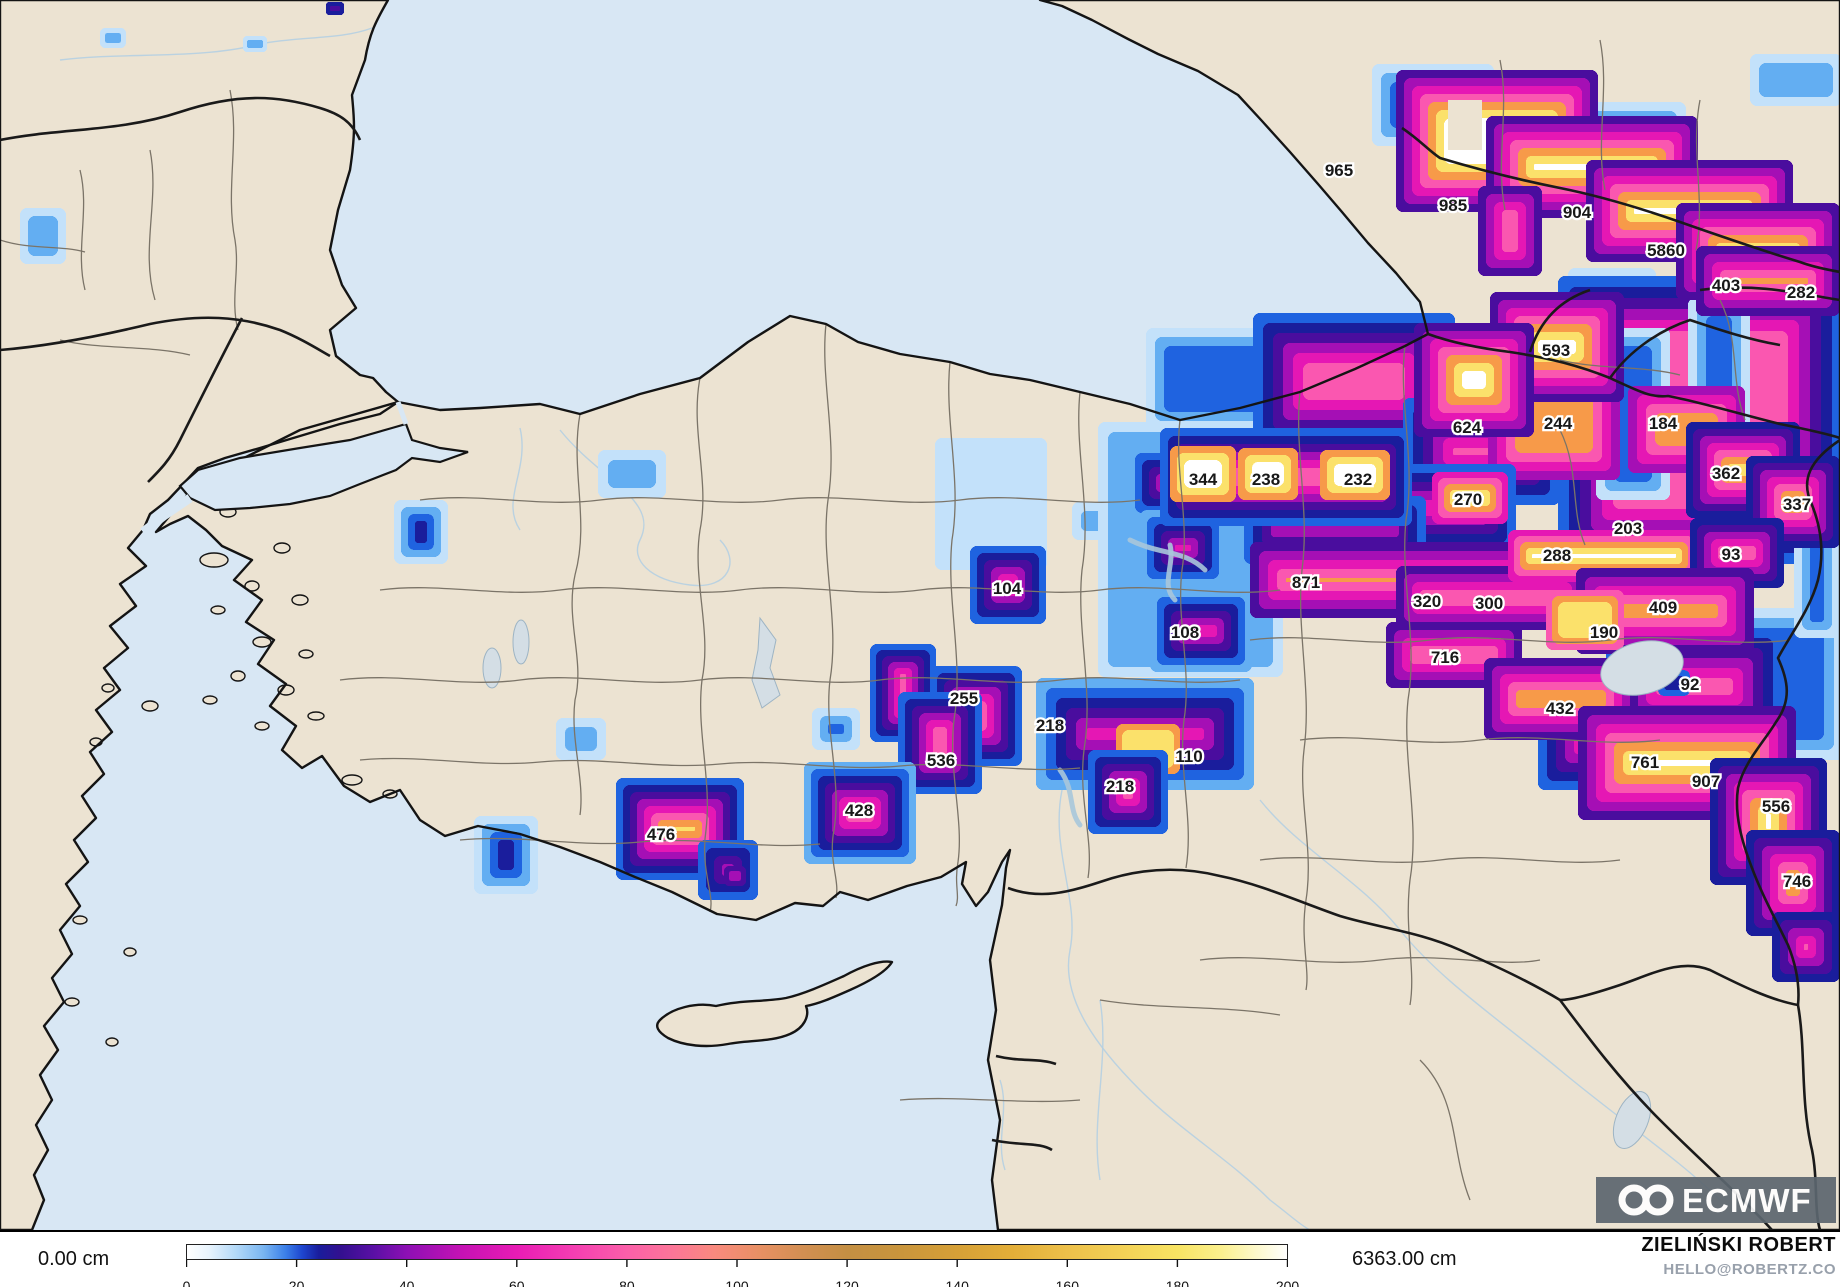 This screenshot has height=1287, width=1840. What do you see at coordinates (1560, 708) in the screenshot?
I see `snow-depth-value: 432` at bounding box center [1560, 708].